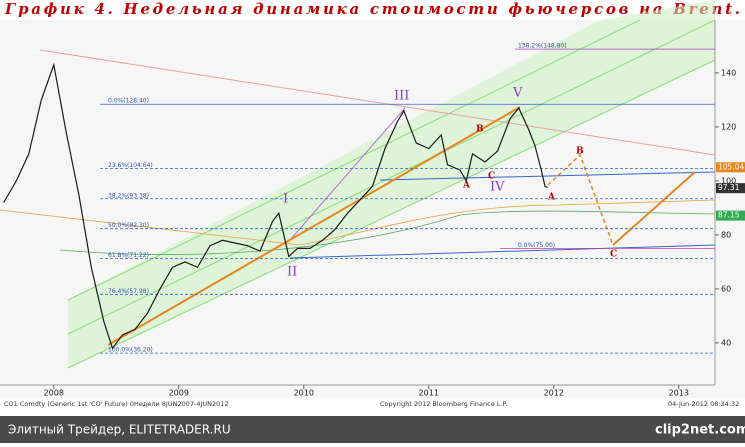 Image resolution: width=745 pixels, height=447 pixels. Describe the element at coordinates (700, 430) in the screenshot. I see `watermark-logo: clip2net.com` at that location.